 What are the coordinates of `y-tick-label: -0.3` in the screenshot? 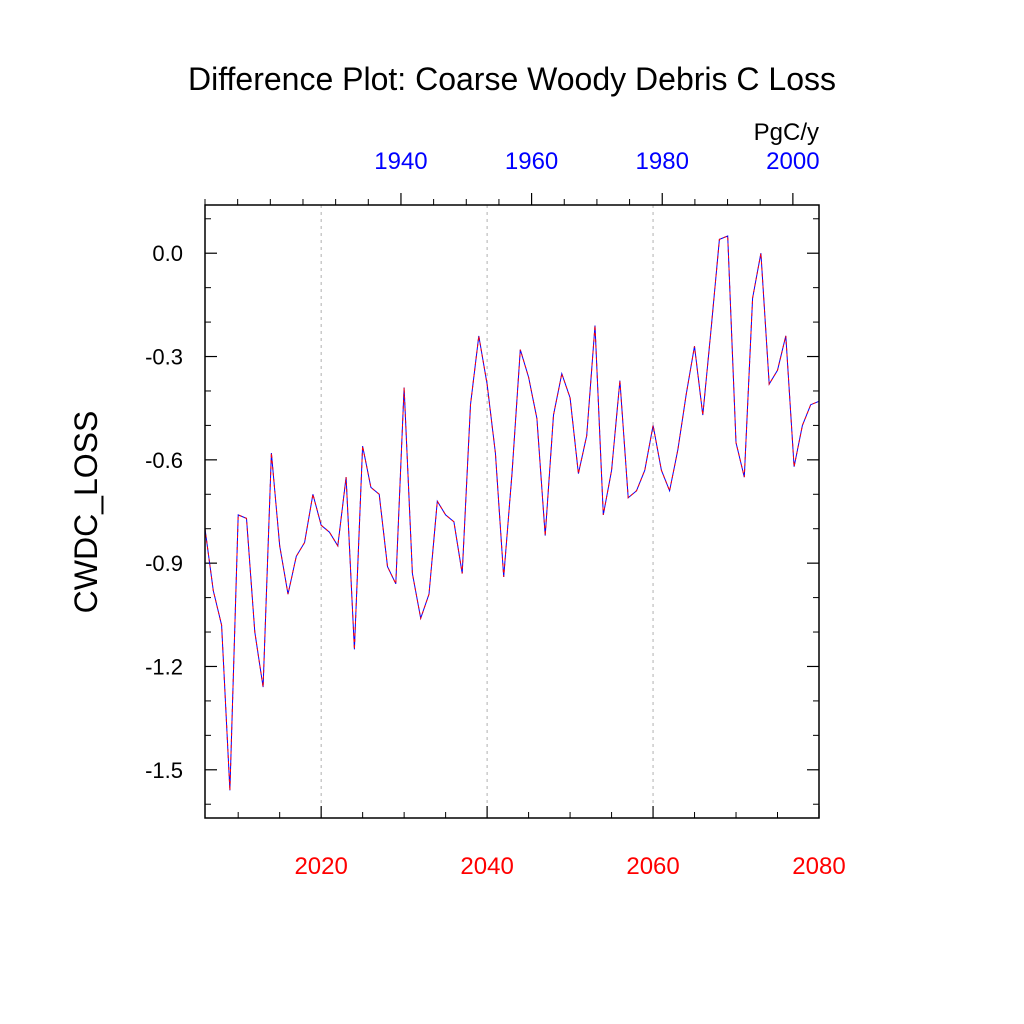 It's located at (164, 357).